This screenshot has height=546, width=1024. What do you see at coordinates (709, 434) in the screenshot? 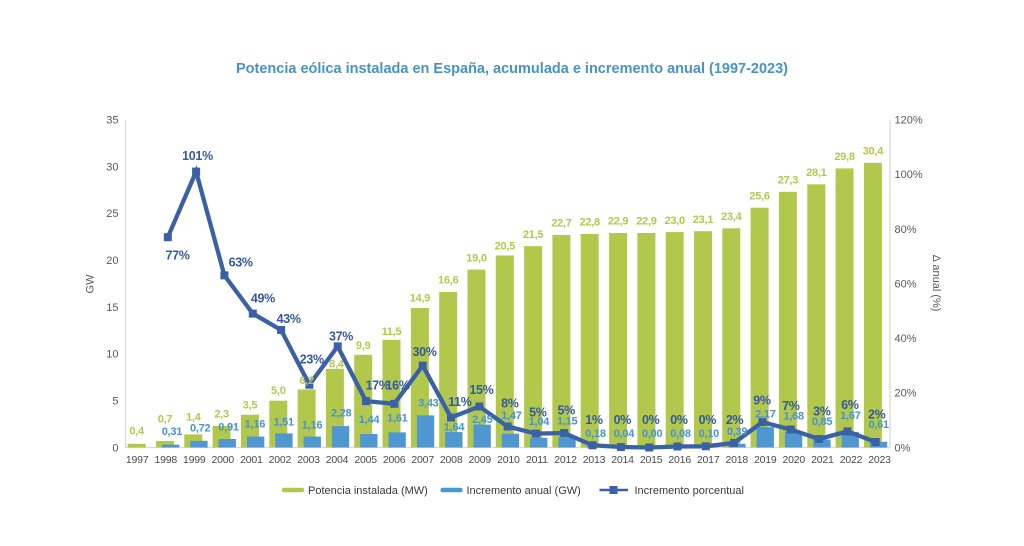
I see `svg-text: 0,10` at bounding box center [709, 434].